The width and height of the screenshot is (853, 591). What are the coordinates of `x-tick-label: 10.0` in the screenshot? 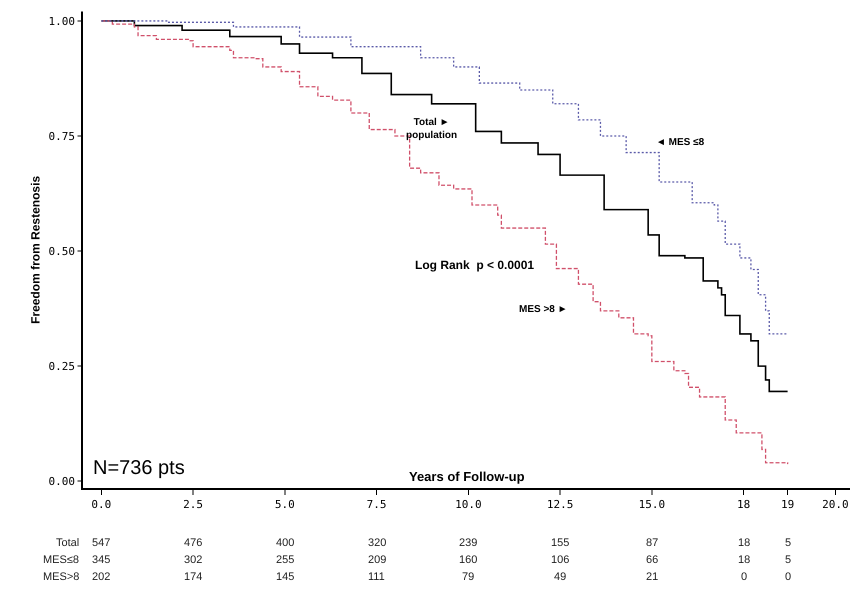 It's located at (468, 505).